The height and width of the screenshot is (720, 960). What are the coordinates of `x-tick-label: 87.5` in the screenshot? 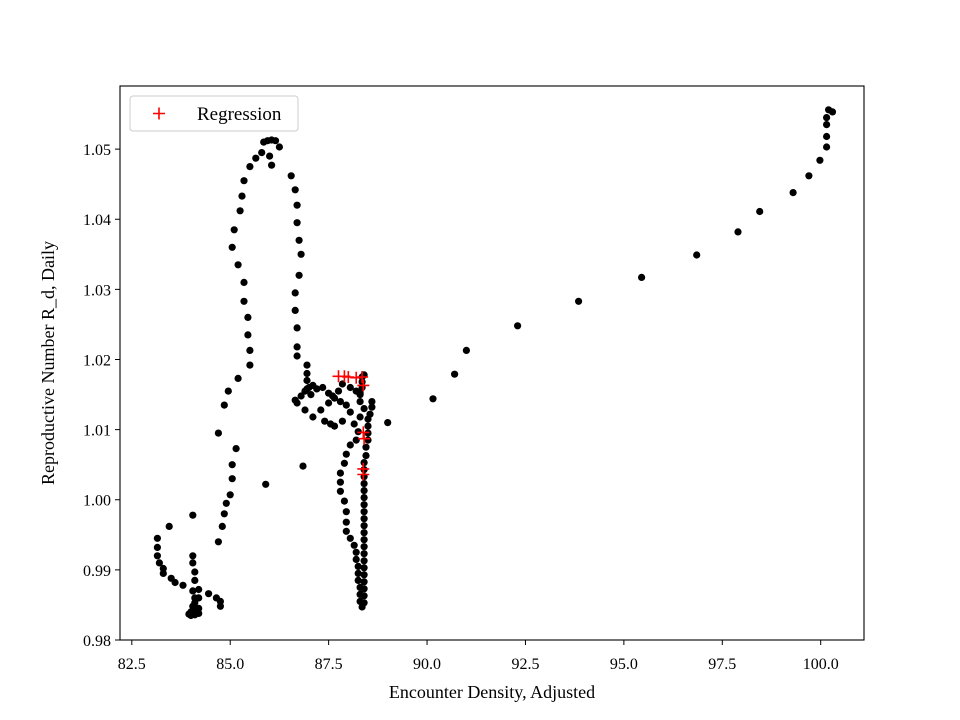 It's located at (329, 664).